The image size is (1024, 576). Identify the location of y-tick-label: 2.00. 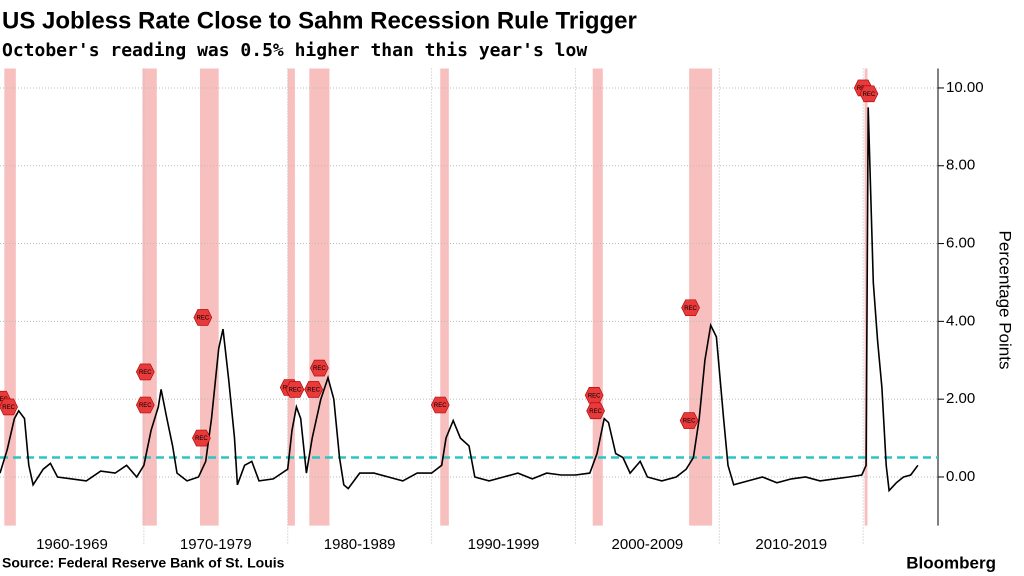
(960, 398).